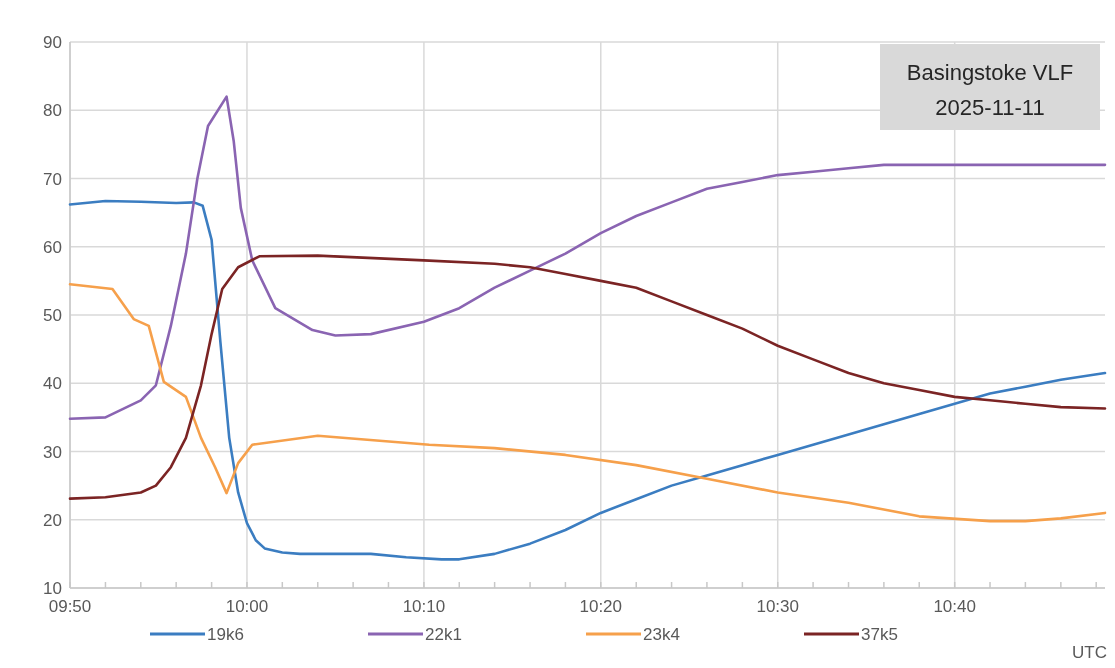 The width and height of the screenshot is (1115, 668). I want to click on text: 2025-11-11, so click(990, 107).